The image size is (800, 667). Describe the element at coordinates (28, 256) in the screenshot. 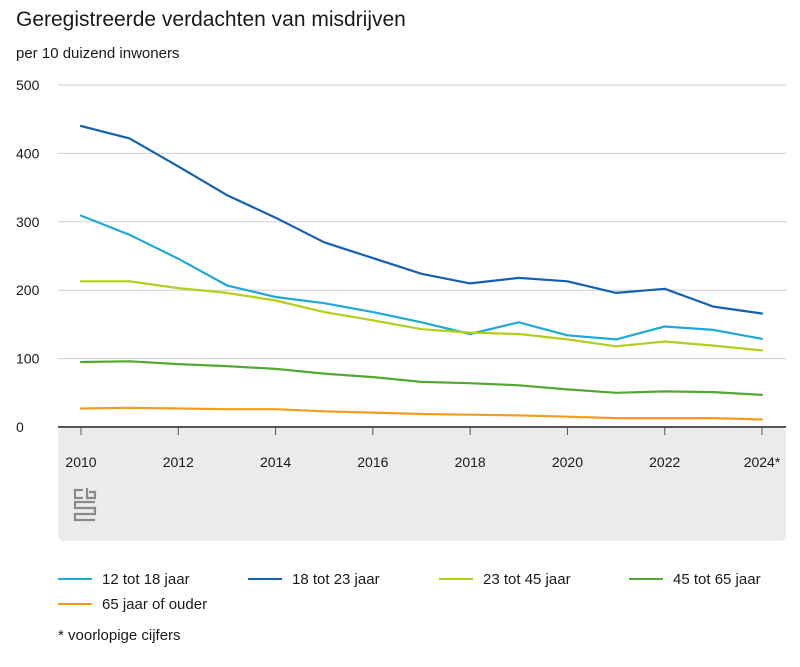

I see `y-axis-labels: 0 100 200 300 400 500` at that location.